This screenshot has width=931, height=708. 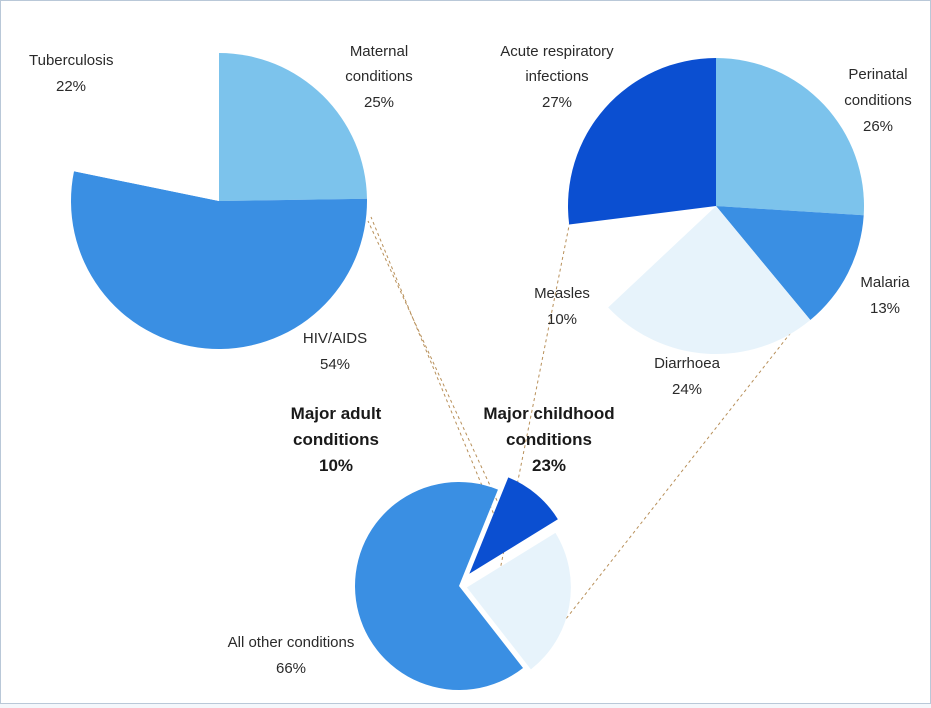 I want to click on label-hiv-pct: 54%, so click(x=335, y=364).